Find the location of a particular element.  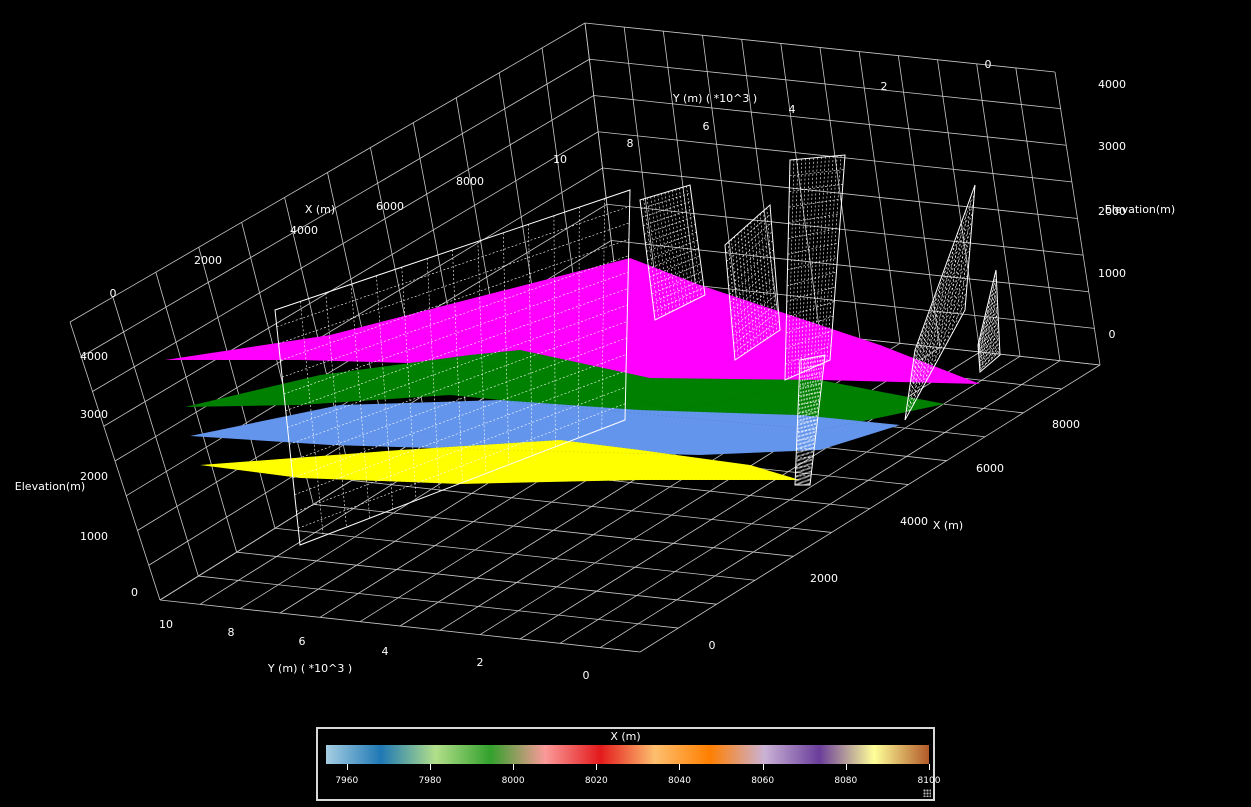

z-tick-label: 4000 is located at coordinates (1112, 84).